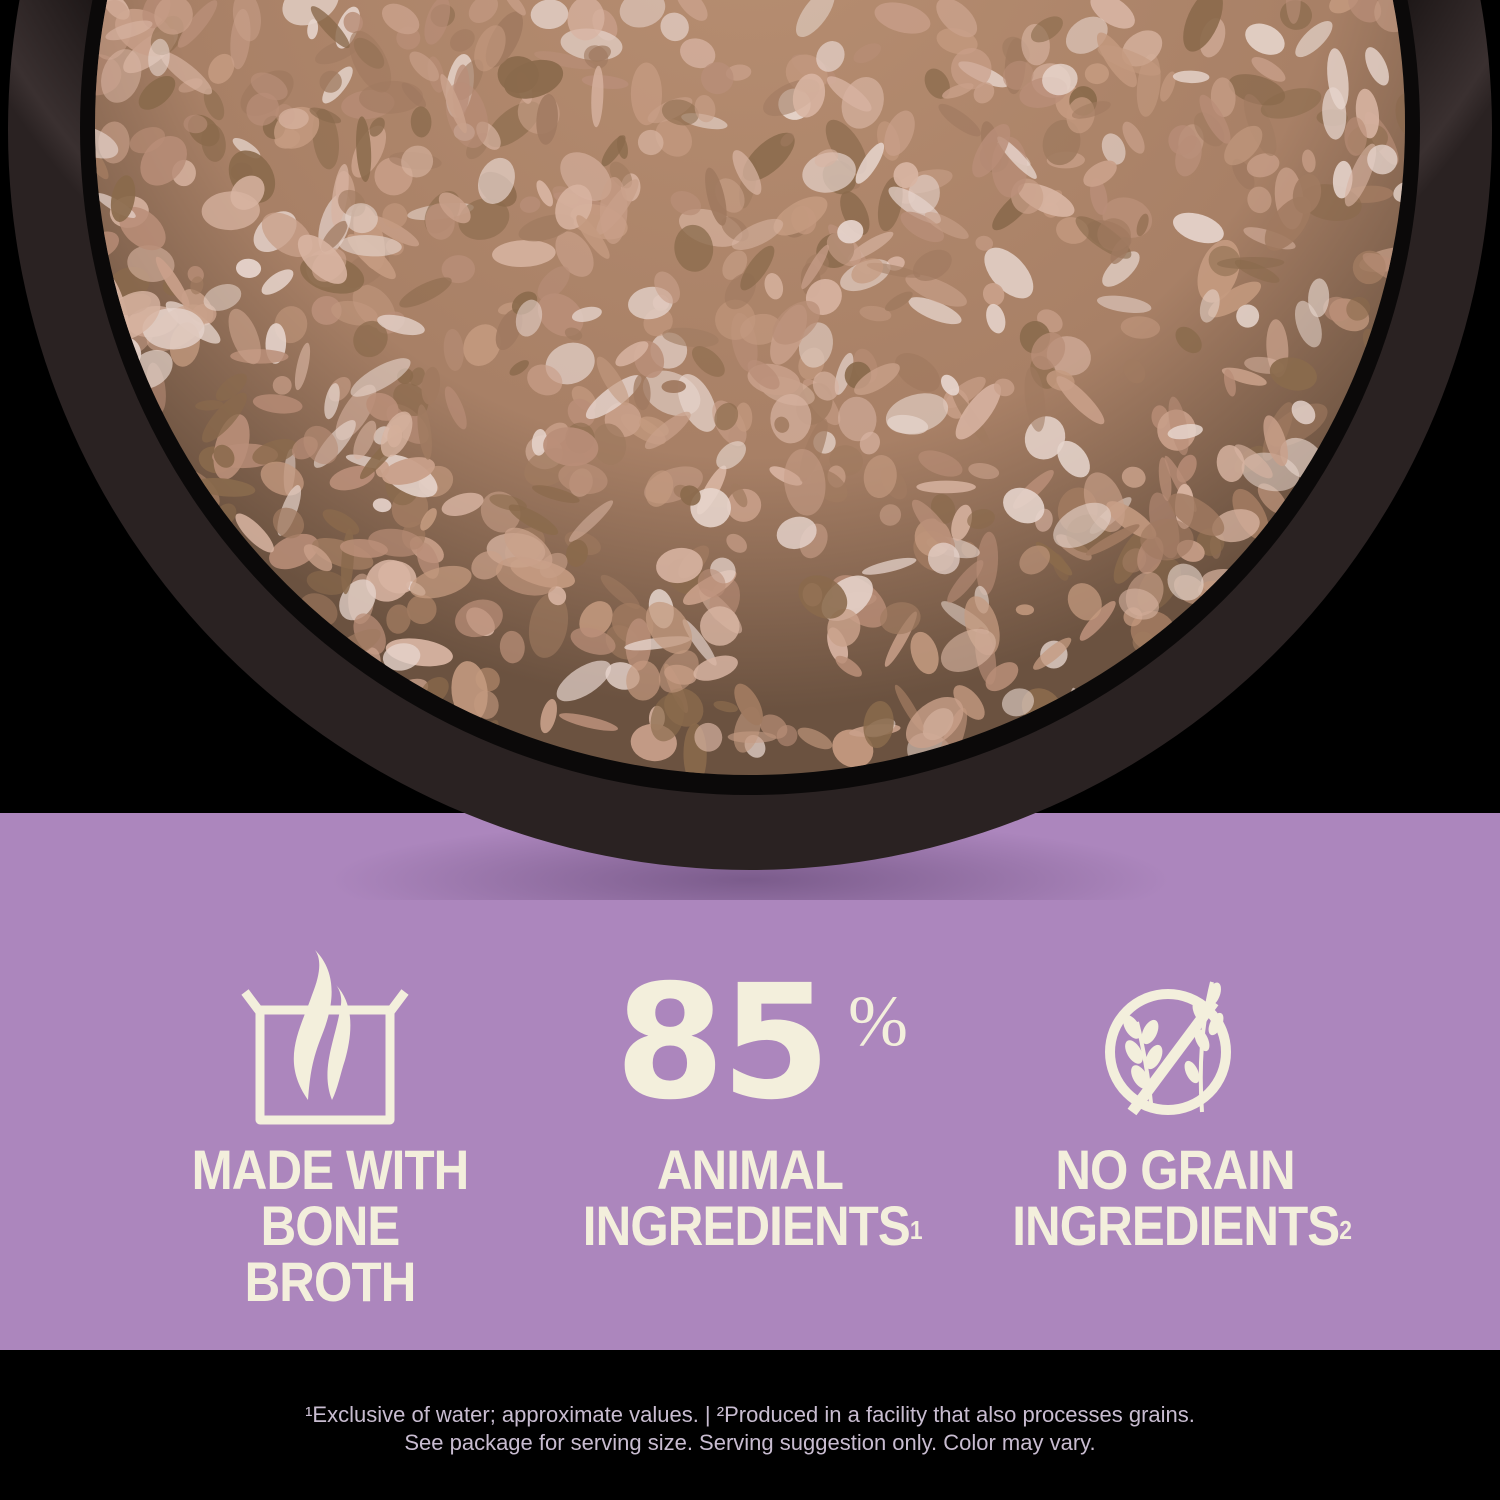 The height and width of the screenshot is (1500, 1500). What do you see at coordinates (752, 1225) in the screenshot?
I see `feature-line: INGREDIENTS1` at bounding box center [752, 1225].